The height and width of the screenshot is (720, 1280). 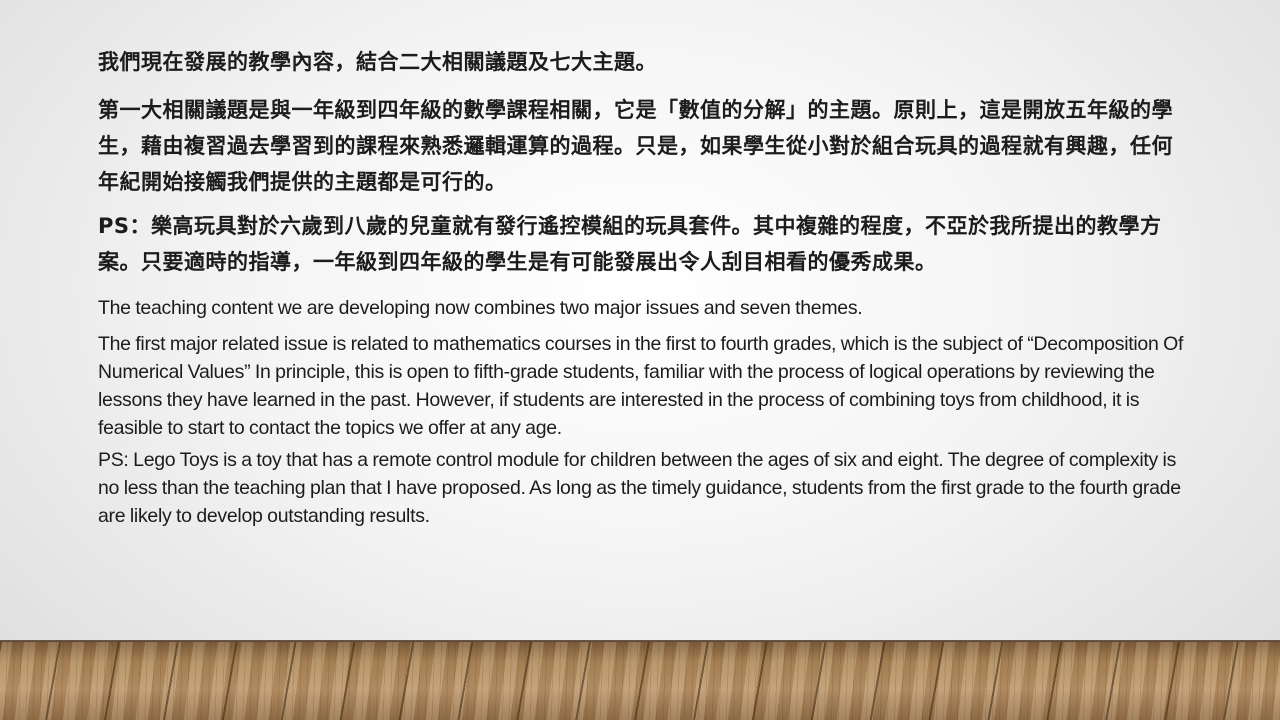 I want to click on wood-grain, so click(x=640, y=681).